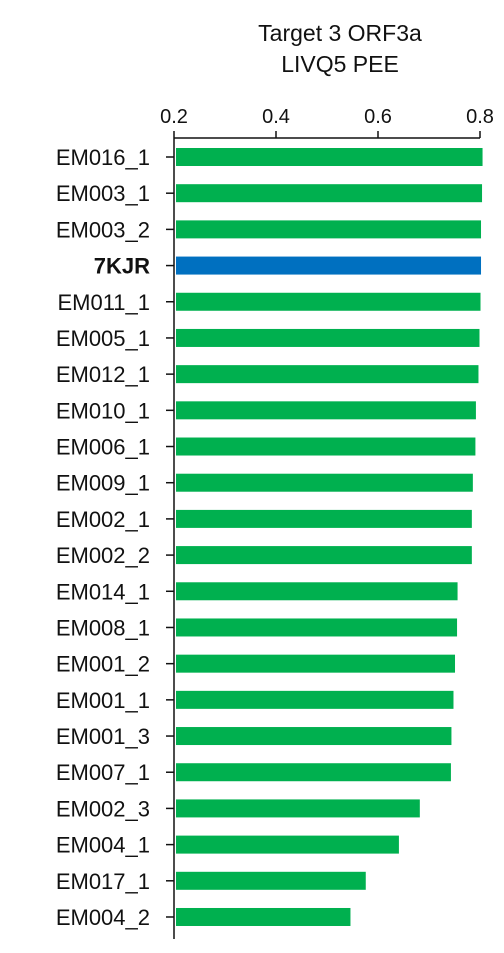  I want to click on category-label: EM002_2, so click(103, 555).